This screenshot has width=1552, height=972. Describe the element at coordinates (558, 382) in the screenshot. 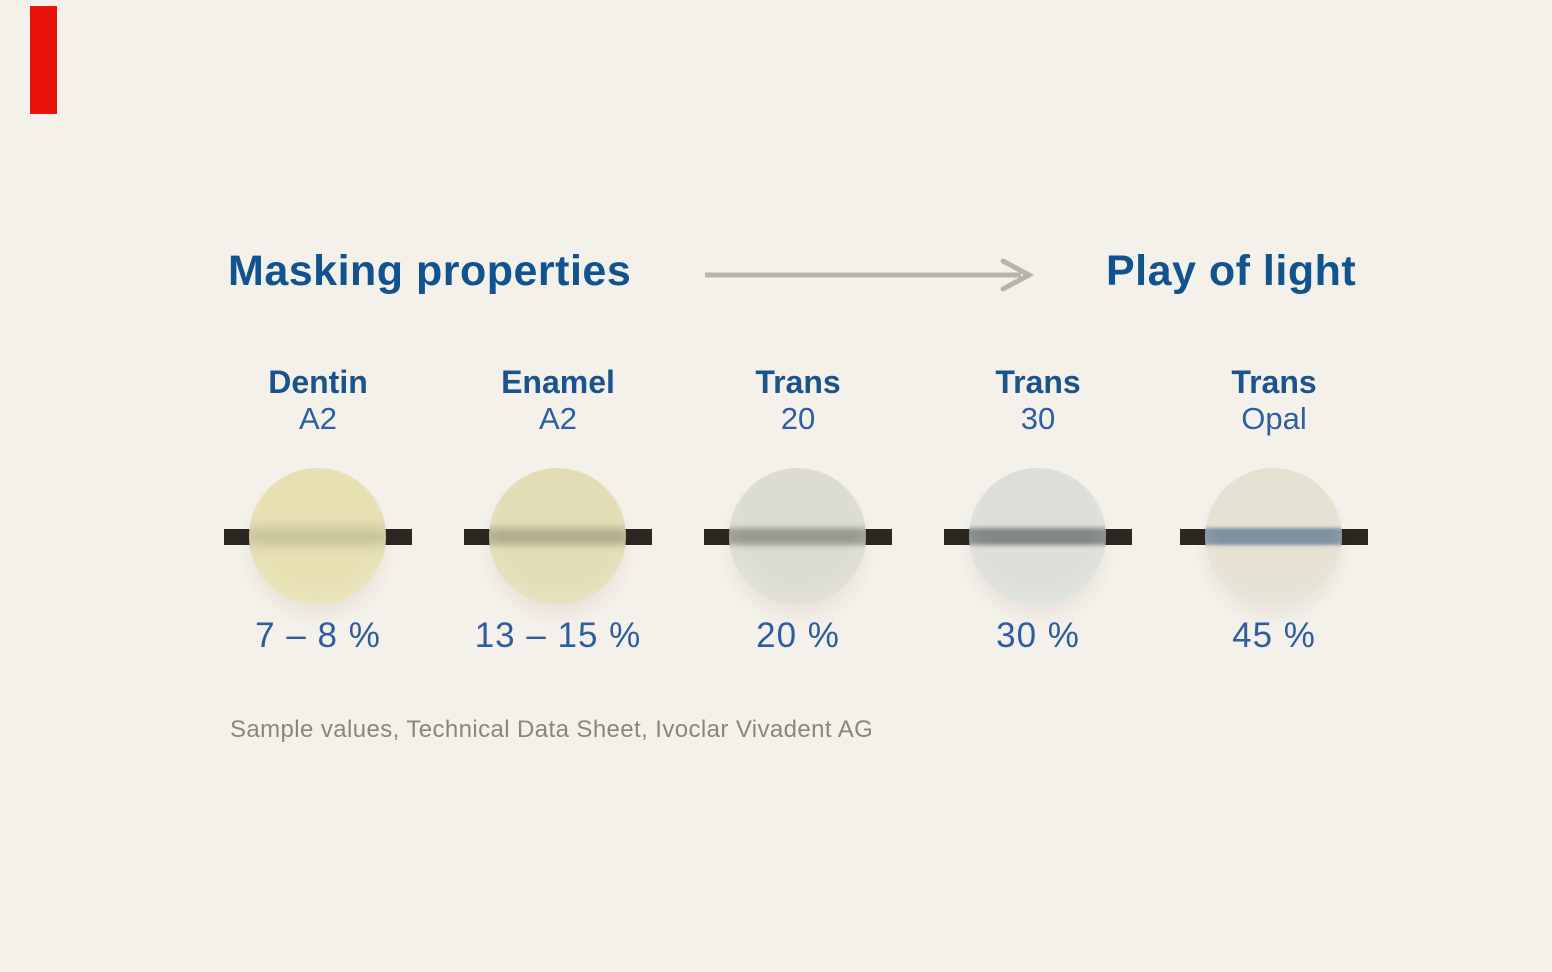

I see `disc-label: Enamel` at that location.